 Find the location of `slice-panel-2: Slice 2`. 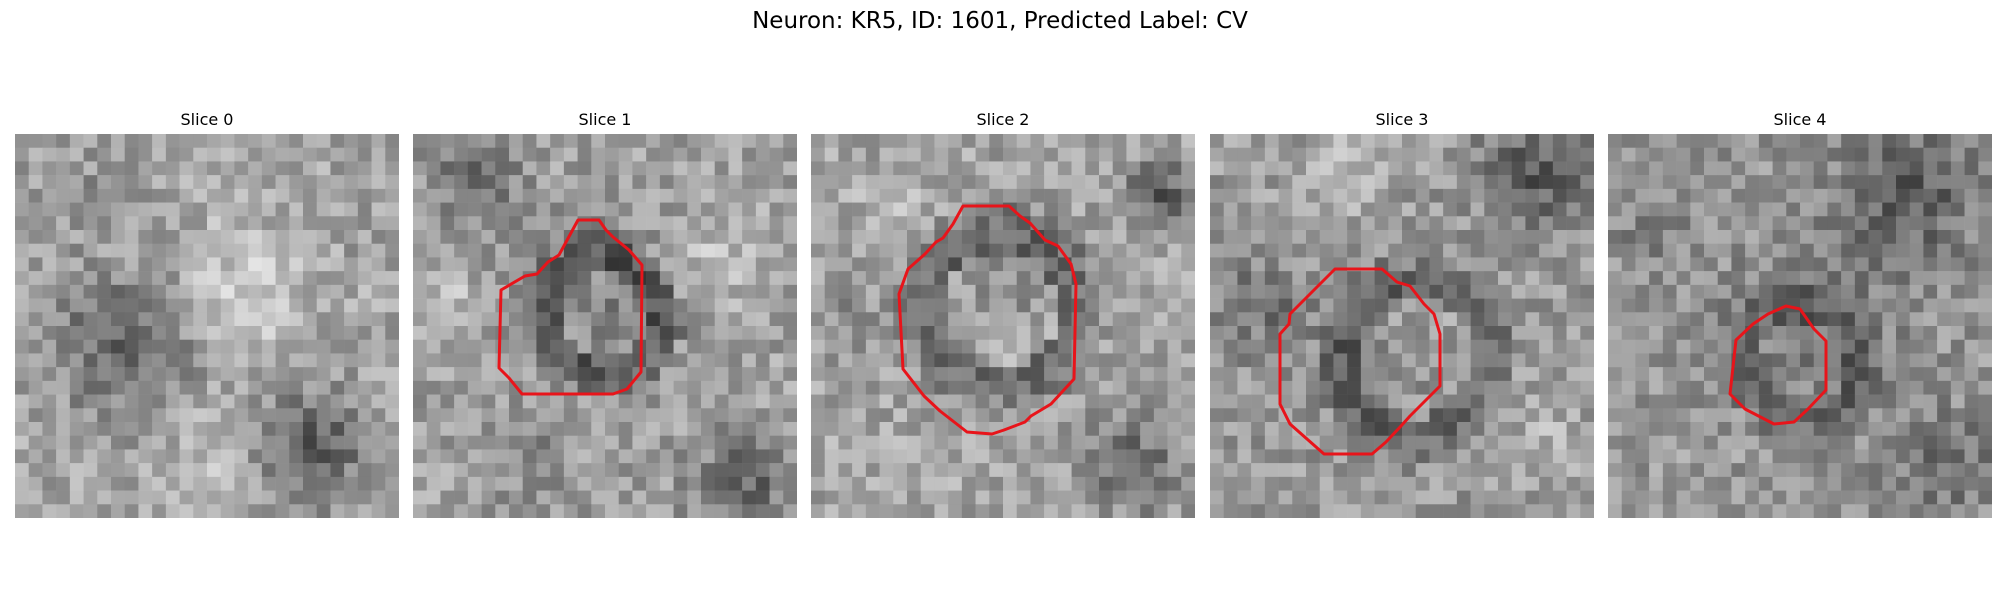

slice-panel-2: Slice 2 is located at coordinates (1003, 313).